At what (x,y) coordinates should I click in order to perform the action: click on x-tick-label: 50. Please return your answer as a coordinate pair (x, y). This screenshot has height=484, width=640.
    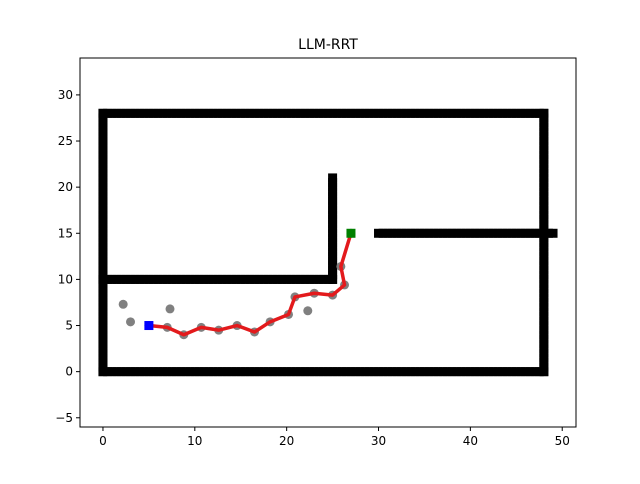
    Looking at the image, I should click on (562, 441).